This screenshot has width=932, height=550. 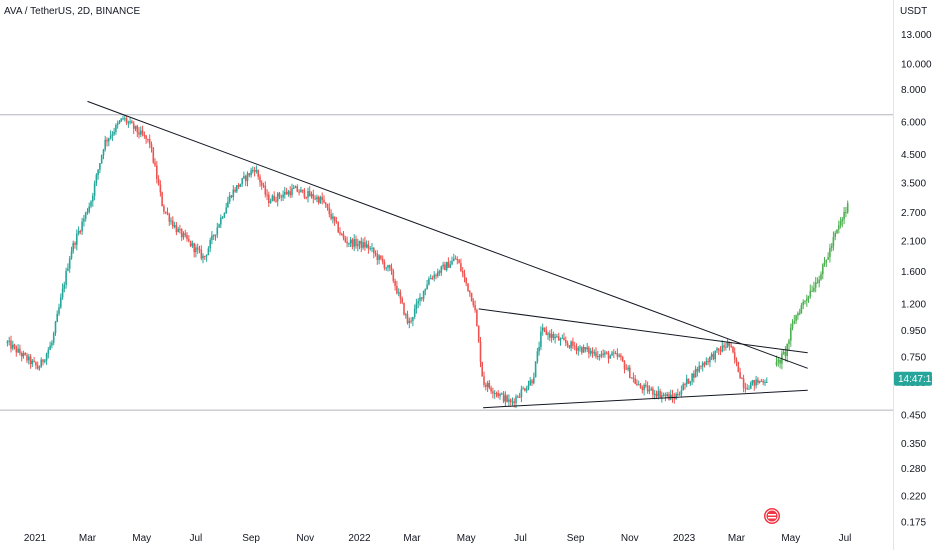 I want to click on time-tick-label: May, so click(x=141, y=538).